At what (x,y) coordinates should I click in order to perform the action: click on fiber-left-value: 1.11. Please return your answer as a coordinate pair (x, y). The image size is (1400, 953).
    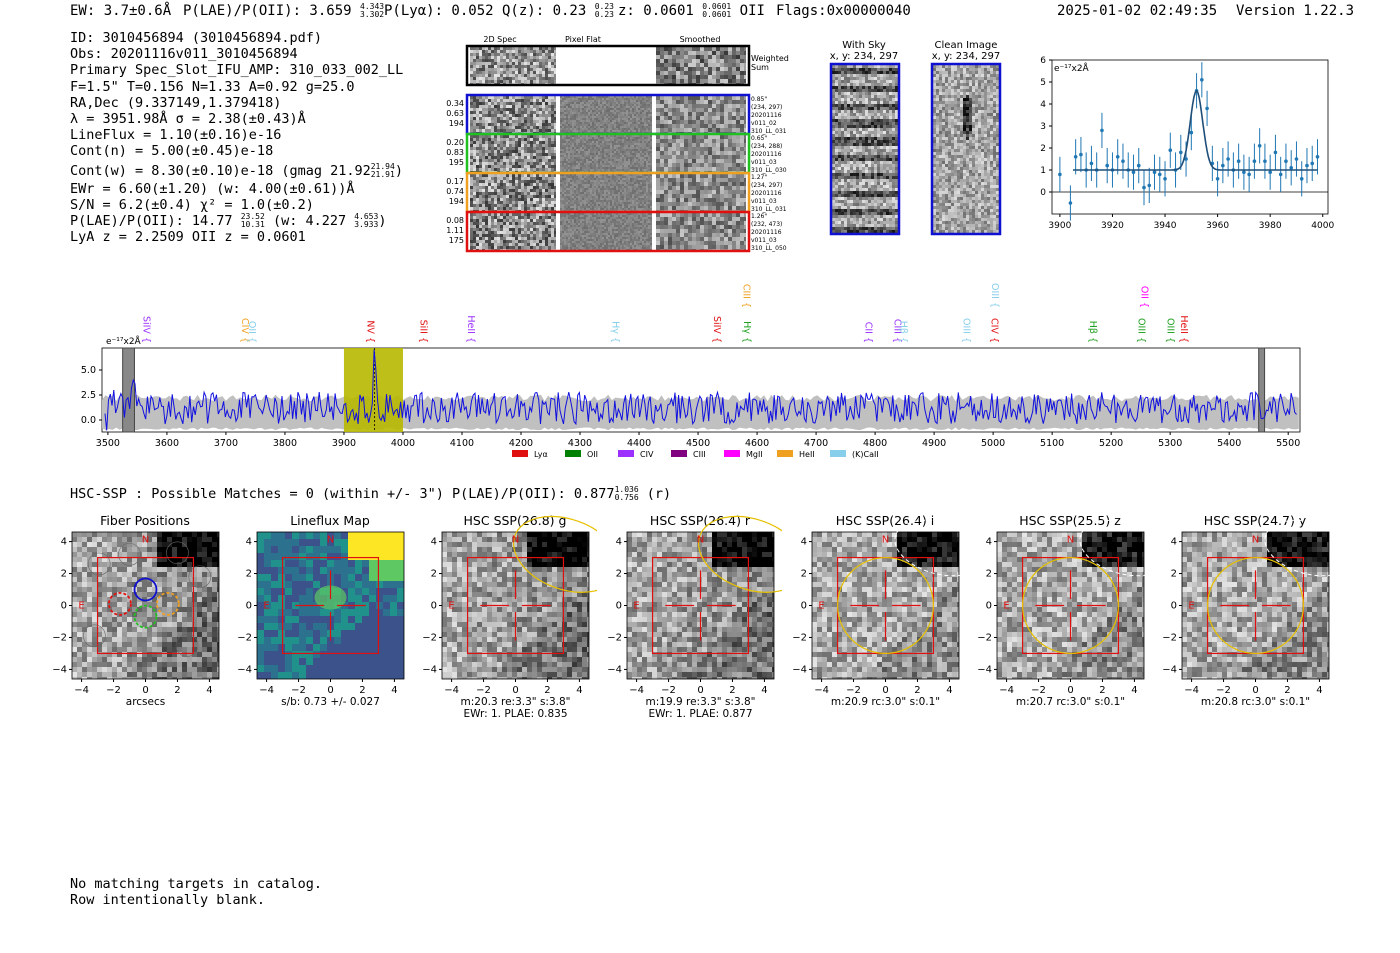
    Looking at the image, I should click on (455, 230).